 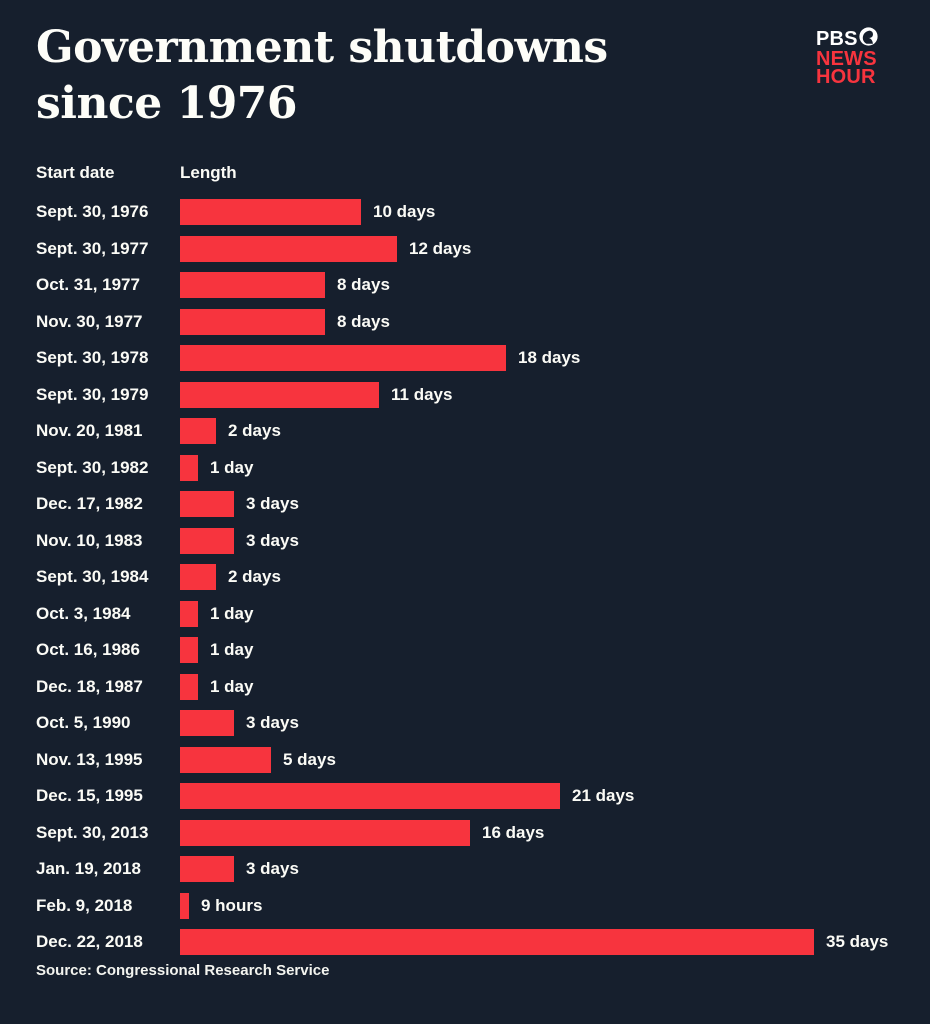 What do you see at coordinates (89, 796) in the screenshot?
I see `row-date: Dec. 15, 1995` at bounding box center [89, 796].